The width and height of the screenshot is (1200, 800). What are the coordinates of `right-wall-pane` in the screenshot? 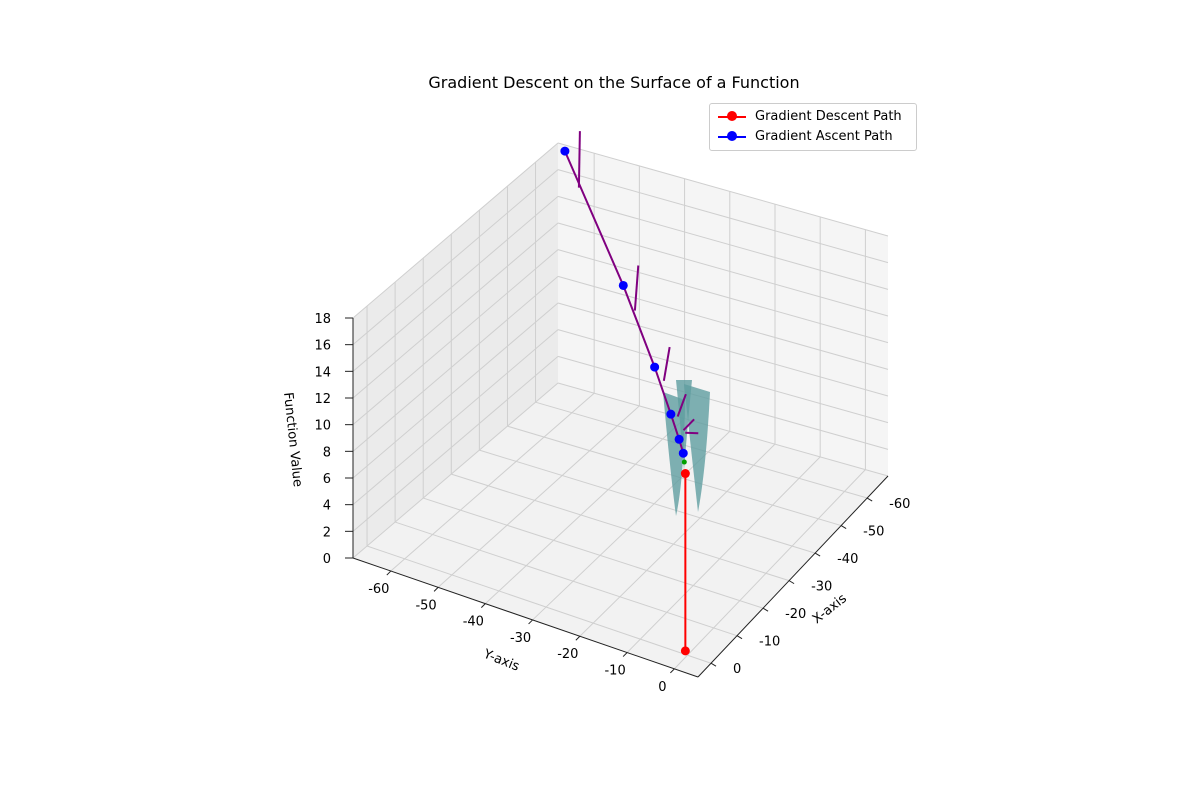 It's located at (723, 309).